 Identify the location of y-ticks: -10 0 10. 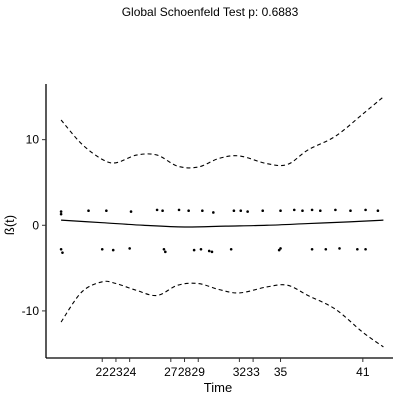
(34, 225).